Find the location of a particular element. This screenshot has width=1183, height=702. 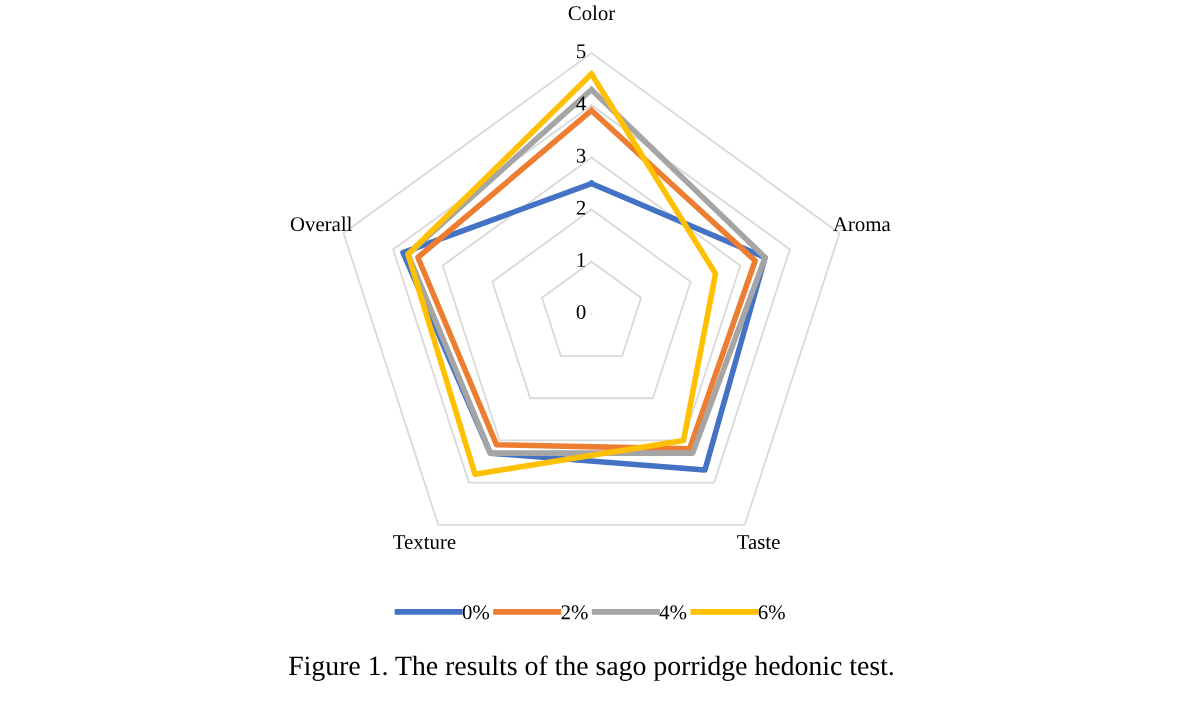

legend-label: 0% is located at coordinates (476, 612).